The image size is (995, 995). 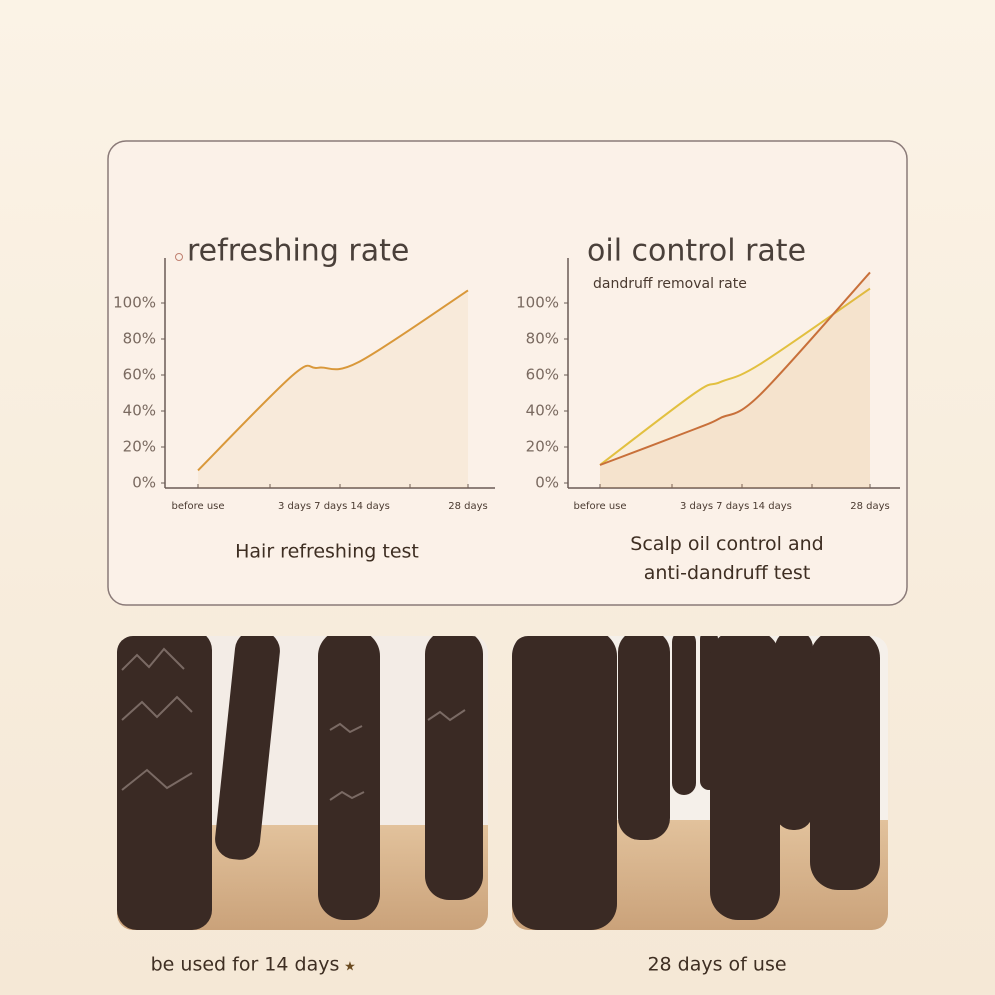 I want to click on chart-title: refreshing rate, so click(x=298, y=251).